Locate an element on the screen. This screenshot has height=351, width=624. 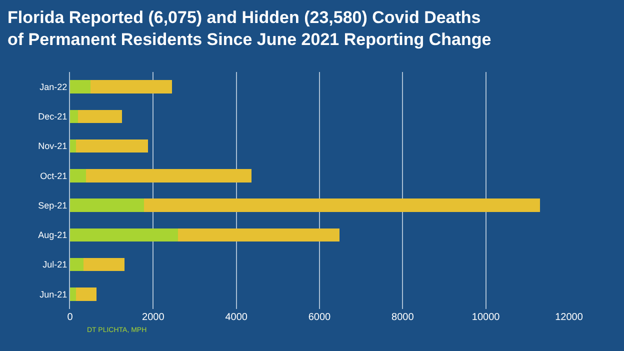
x-tick-label: 8000 is located at coordinates (403, 317).